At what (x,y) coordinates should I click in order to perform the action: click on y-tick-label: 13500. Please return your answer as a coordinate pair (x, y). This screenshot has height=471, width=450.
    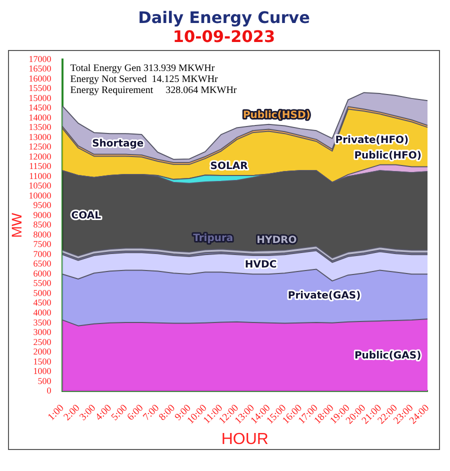
    Looking at the image, I should click on (40, 127).